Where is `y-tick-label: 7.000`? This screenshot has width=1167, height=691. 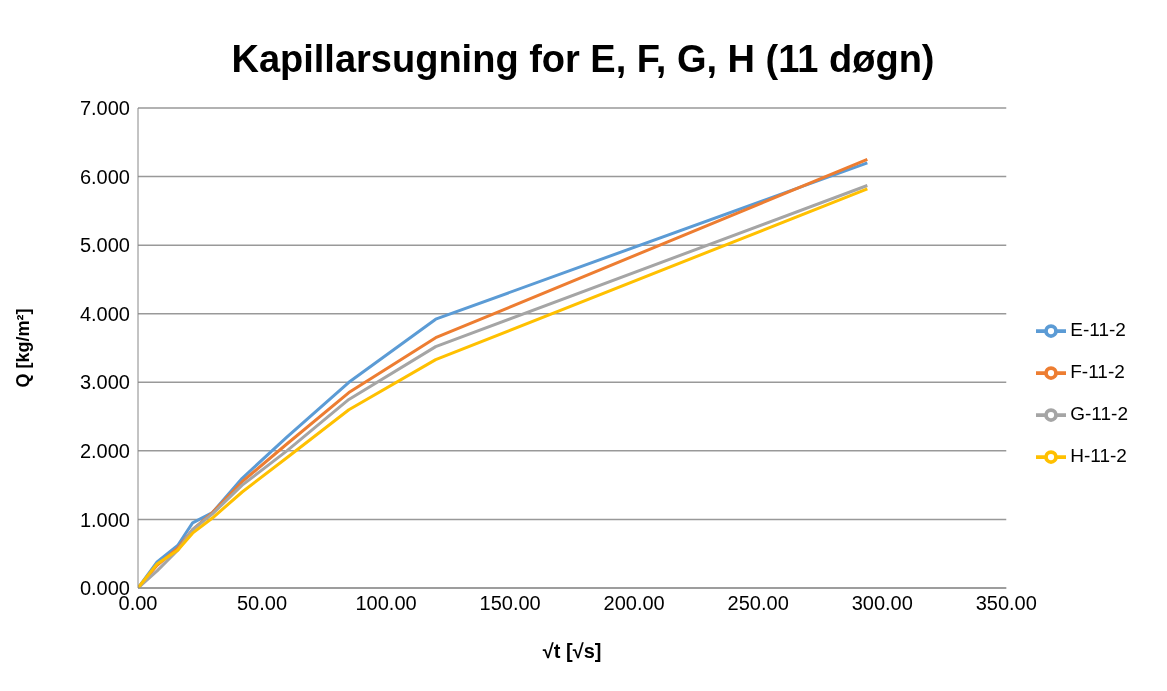 y-tick-label: 7.000 is located at coordinates (104, 108).